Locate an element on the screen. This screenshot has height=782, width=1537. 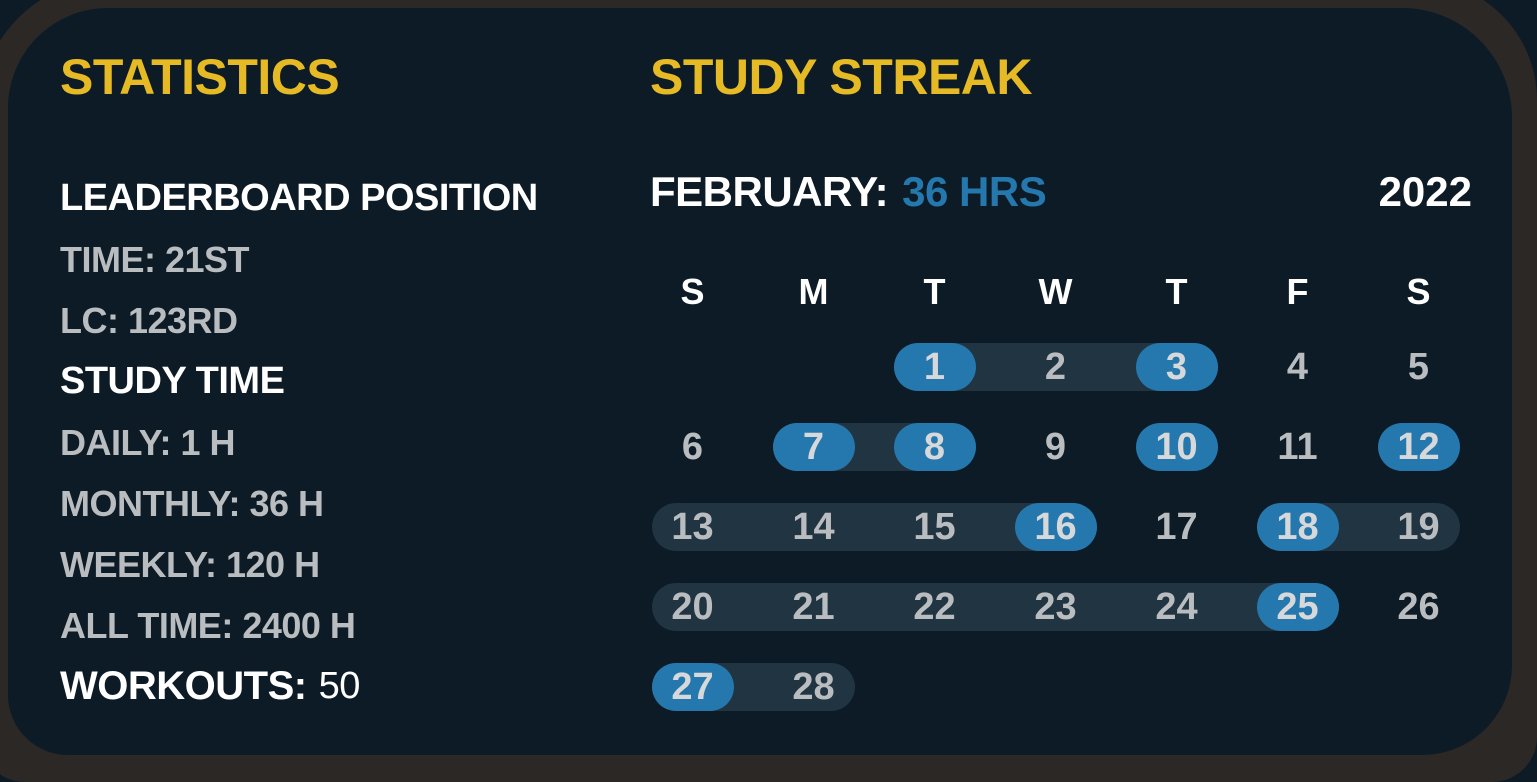
workouts-value: 50 is located at coordinates (339, 686).